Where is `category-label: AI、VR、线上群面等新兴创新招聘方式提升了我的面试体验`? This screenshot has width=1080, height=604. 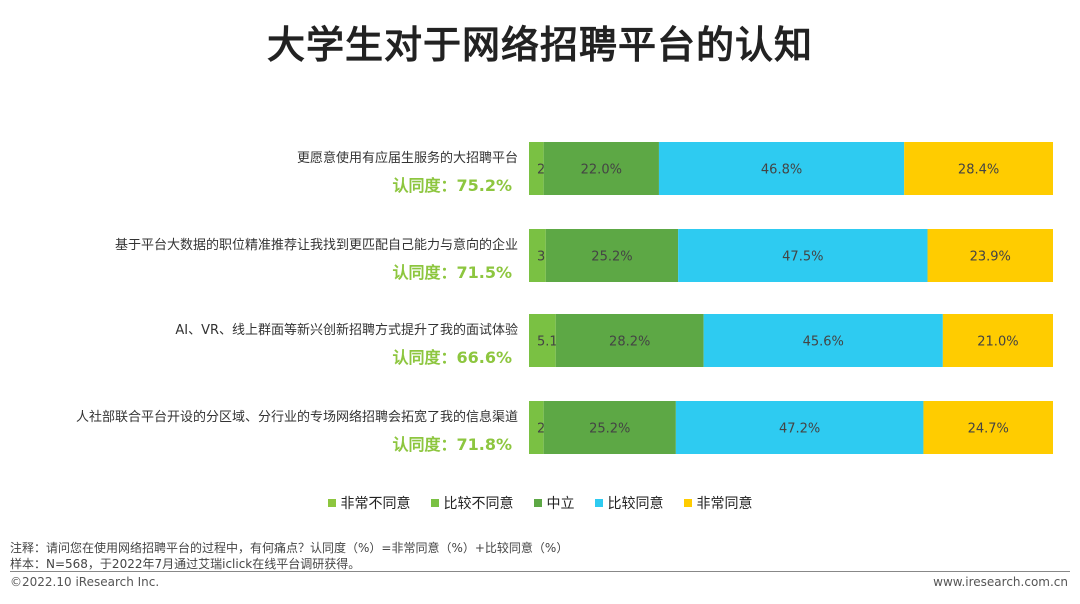 category-label: AI、VR、线上群面等新兴创新招聘方式提升了我的面试体验 is located at coordinates (346, 330).